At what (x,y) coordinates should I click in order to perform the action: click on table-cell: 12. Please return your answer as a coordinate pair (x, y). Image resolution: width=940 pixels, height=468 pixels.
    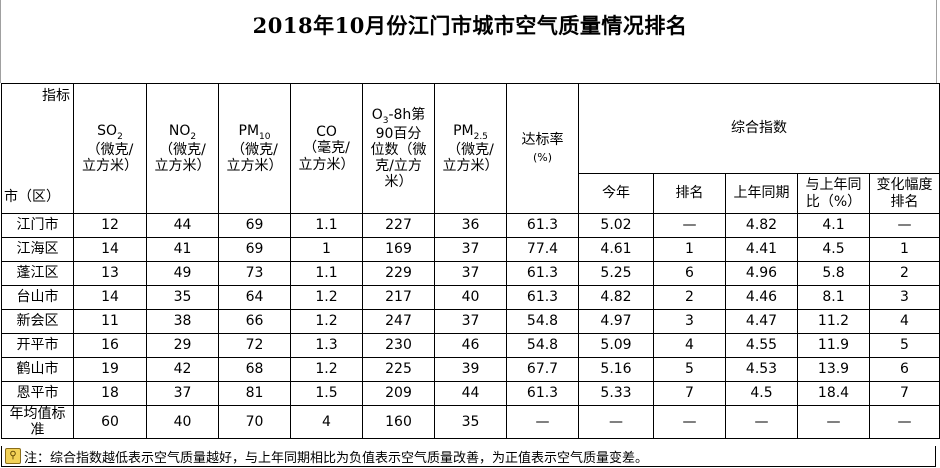
    Looking at the image, I should click on (110, 225).